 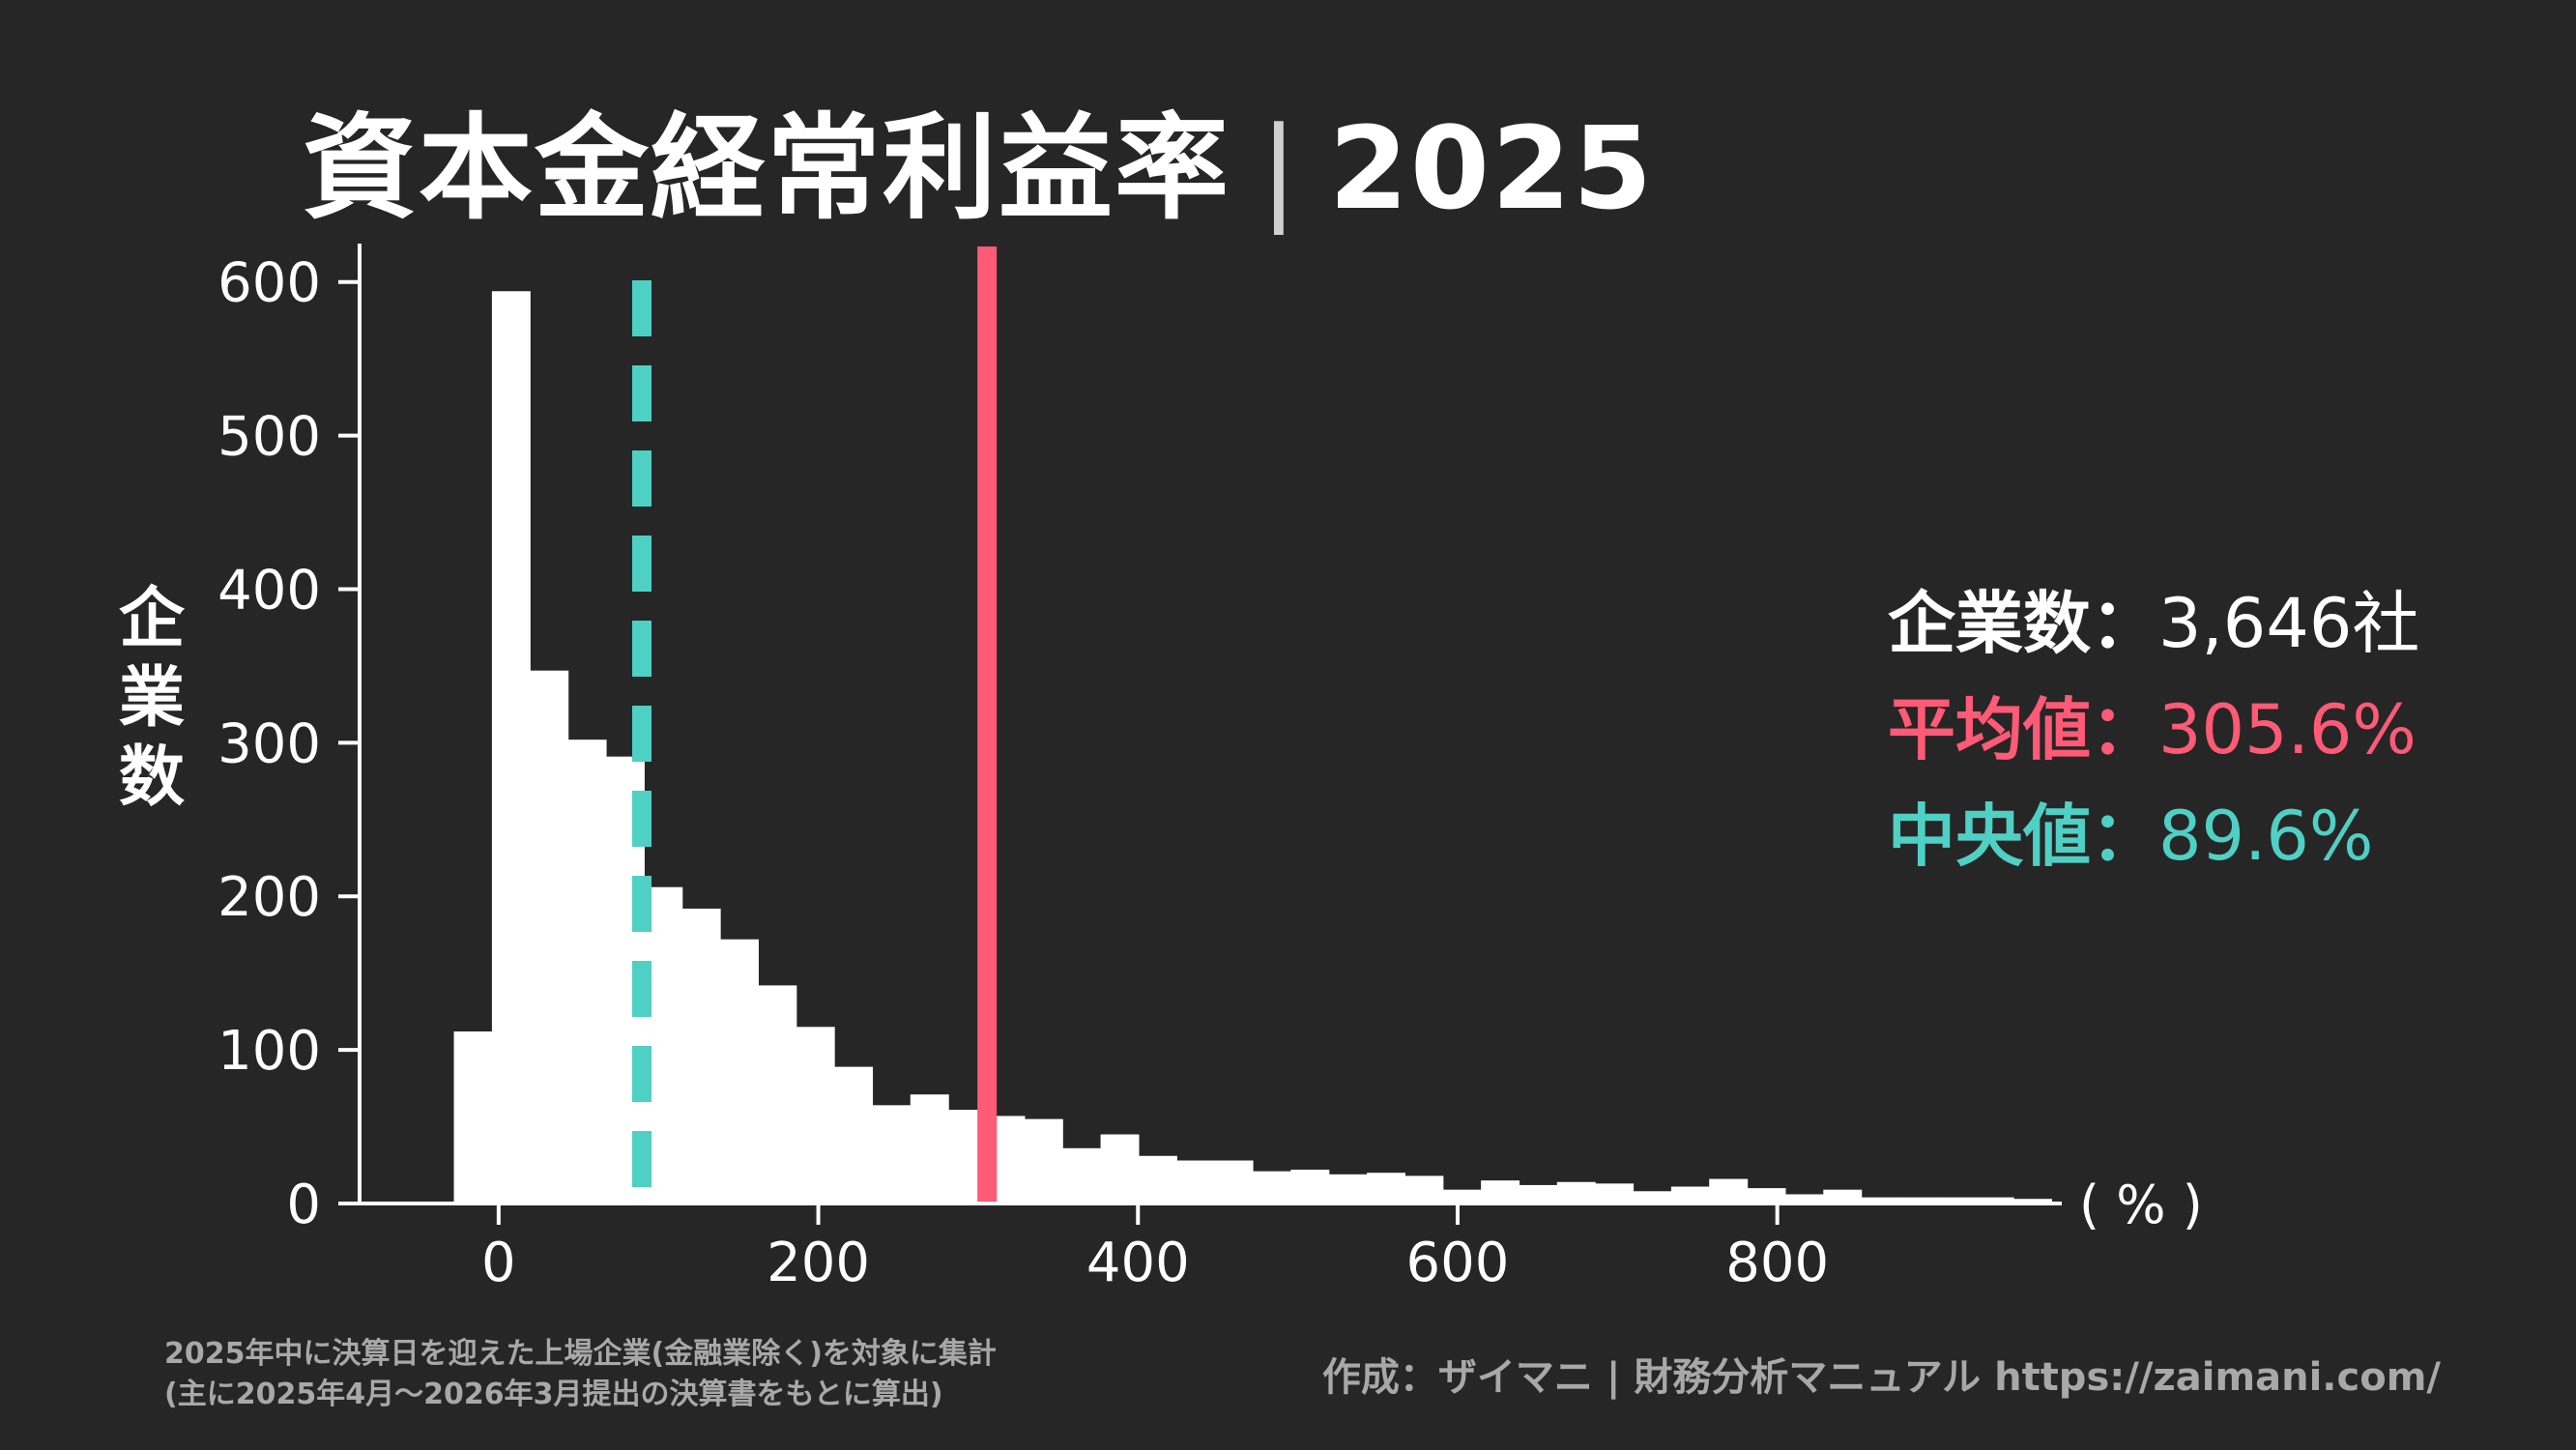 I want to click on title-year: 2025, so click(x=1491, y=169).